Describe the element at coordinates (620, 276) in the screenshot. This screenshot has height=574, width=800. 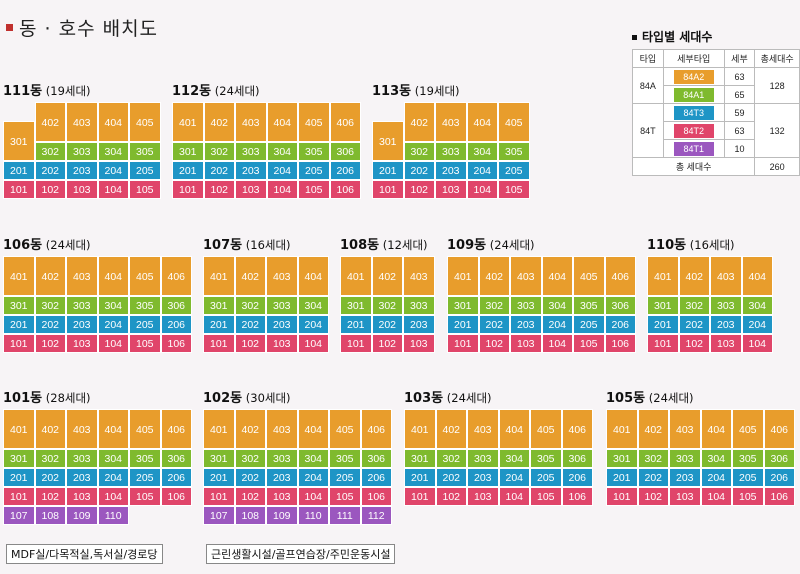
I see `unit-cell: 406` at that location.